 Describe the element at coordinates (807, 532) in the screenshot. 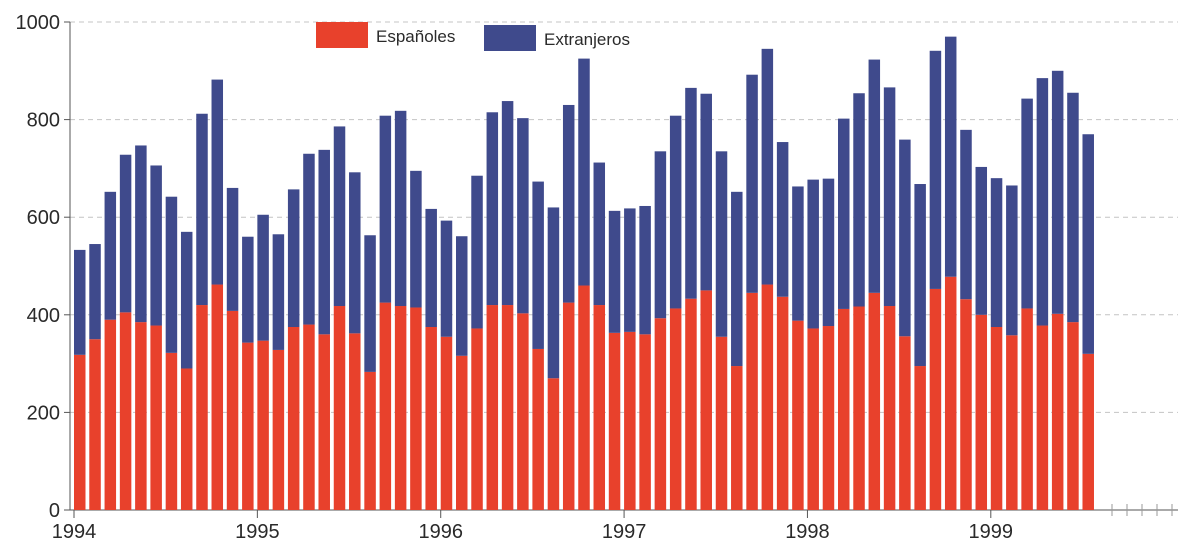

I see `x-tick-label: 1998` at that location.